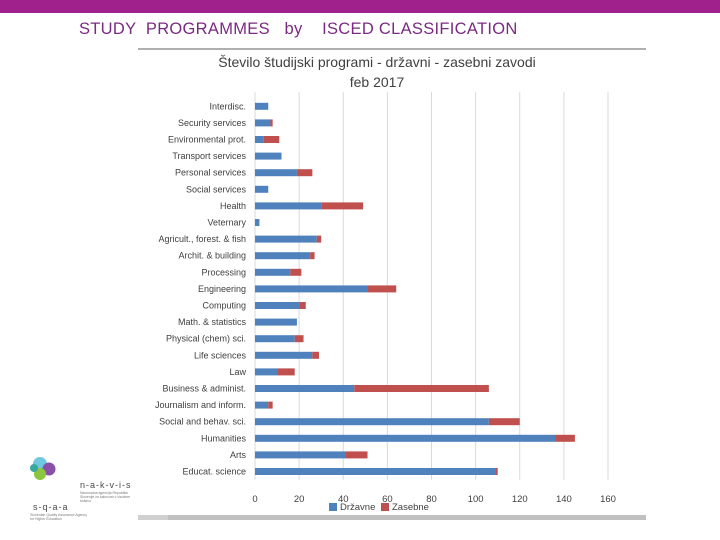  What do you see at coordinates (34, 468) in the screenshot?
I see `logo-bubble-teal` at bounding box center [34, 468].